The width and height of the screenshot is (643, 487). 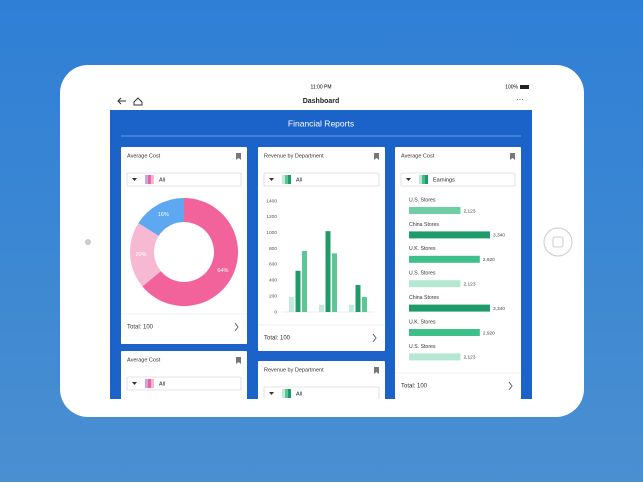 I want to click on home-icon, so click(x=558, y=242).